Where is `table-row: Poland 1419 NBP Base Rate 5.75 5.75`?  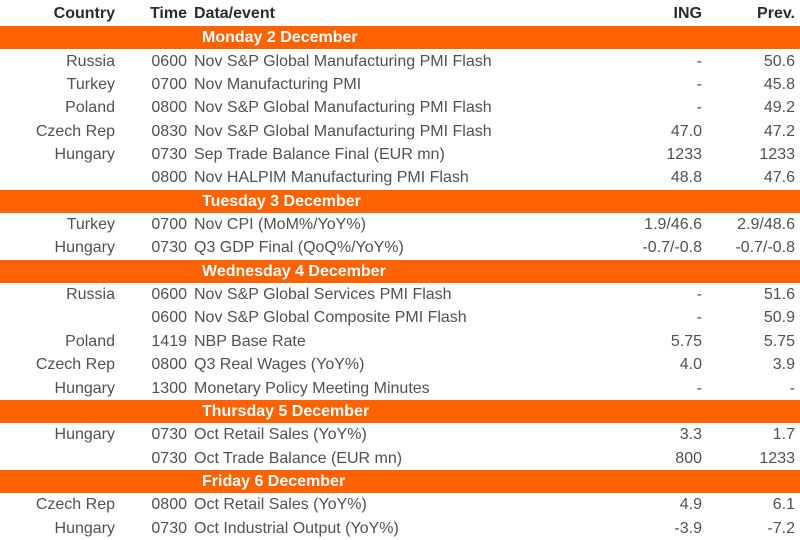
table-row: Poland 1419 NBP Base Rate 5.75 5.75 is located at coordinates (400, 341).